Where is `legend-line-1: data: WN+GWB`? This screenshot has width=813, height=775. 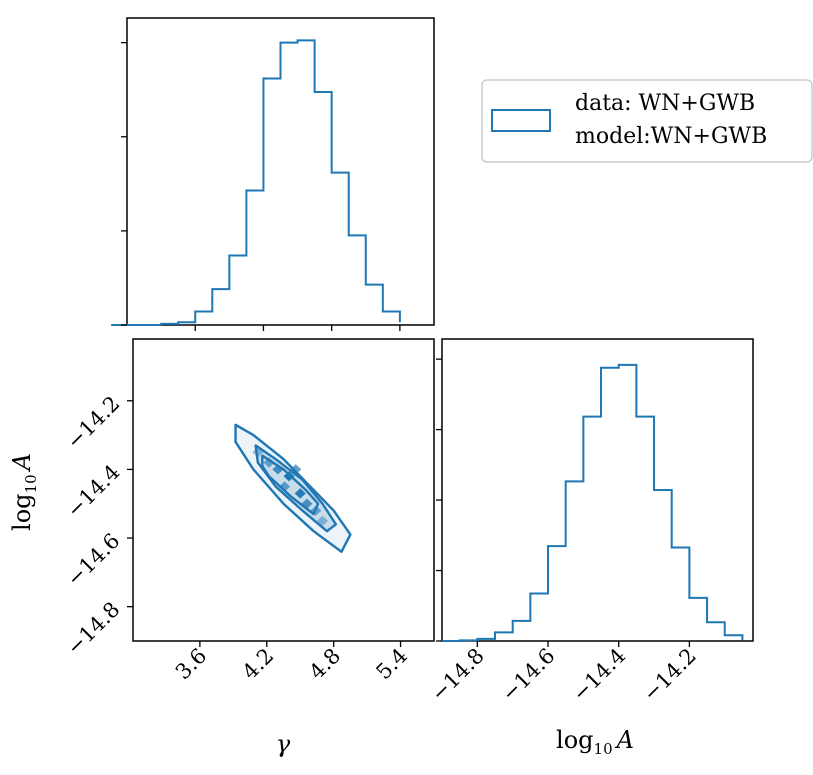 legend-line-1: data: WN+GWB is located at coordinates (665, 103).